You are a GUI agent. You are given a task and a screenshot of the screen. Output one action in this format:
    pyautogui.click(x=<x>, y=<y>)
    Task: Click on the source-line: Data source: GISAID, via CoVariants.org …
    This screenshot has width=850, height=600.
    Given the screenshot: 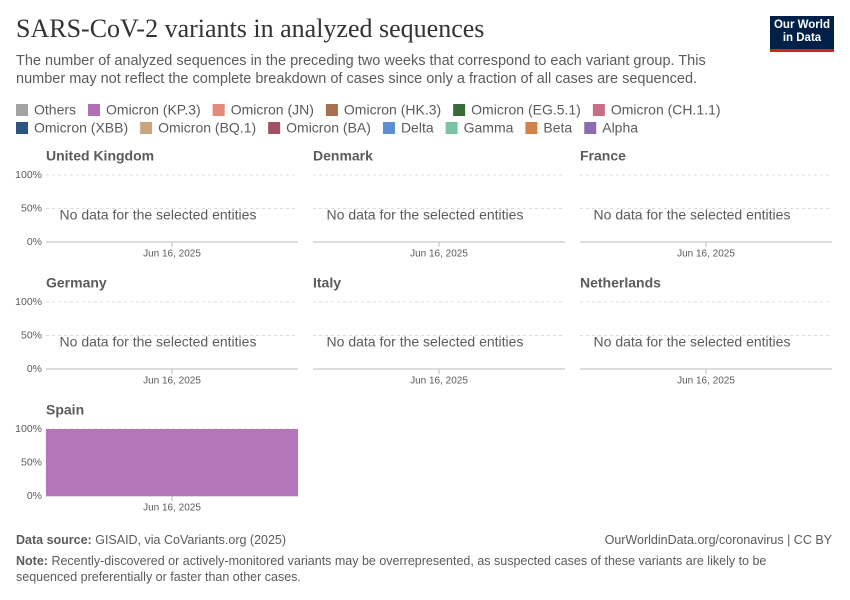 What is the action you would take?
    pyautogui.click(x=151, y=540)
    